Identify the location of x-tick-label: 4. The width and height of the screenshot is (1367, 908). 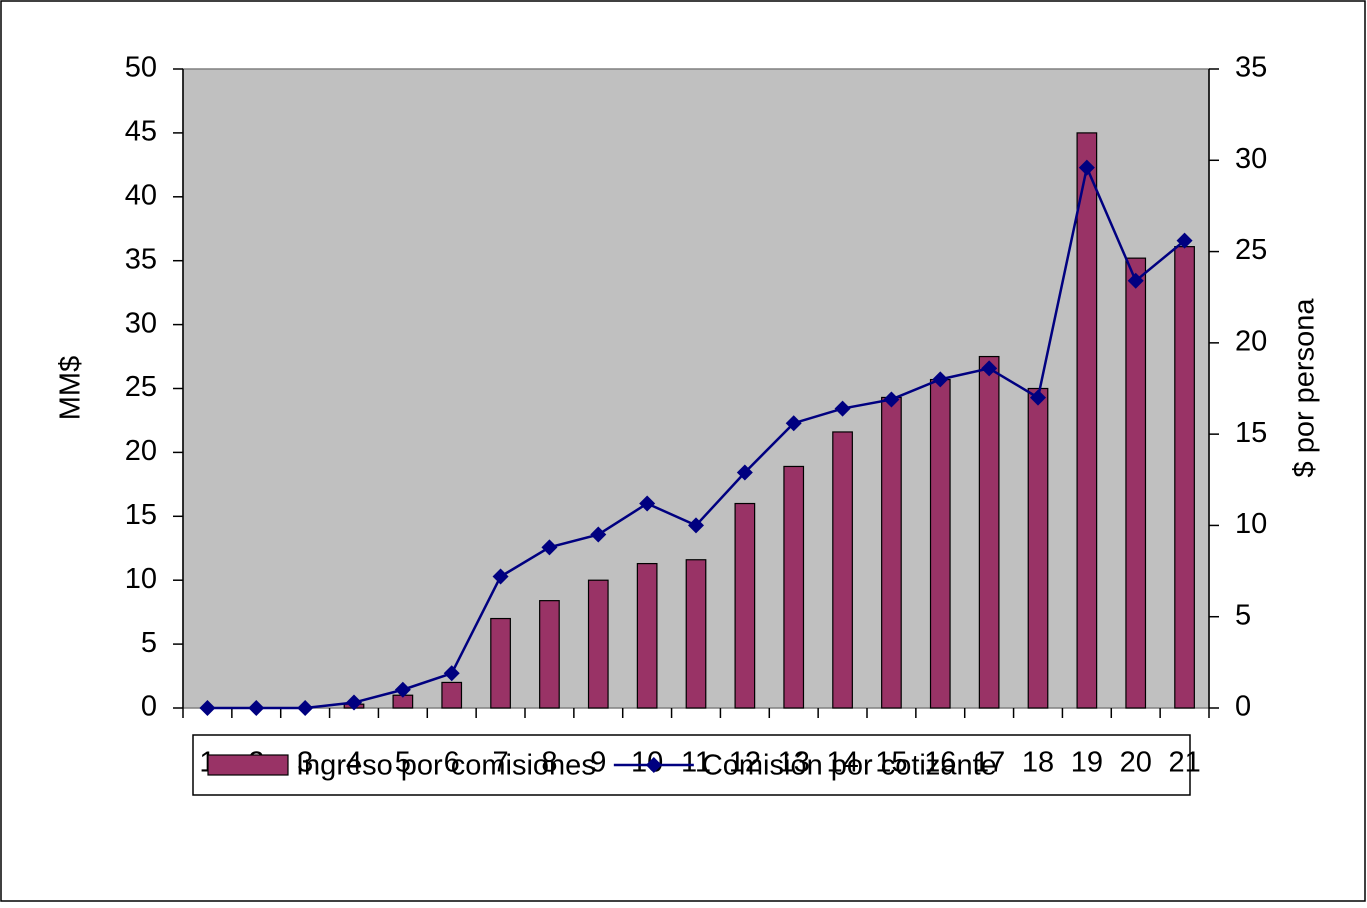
(354, 763).